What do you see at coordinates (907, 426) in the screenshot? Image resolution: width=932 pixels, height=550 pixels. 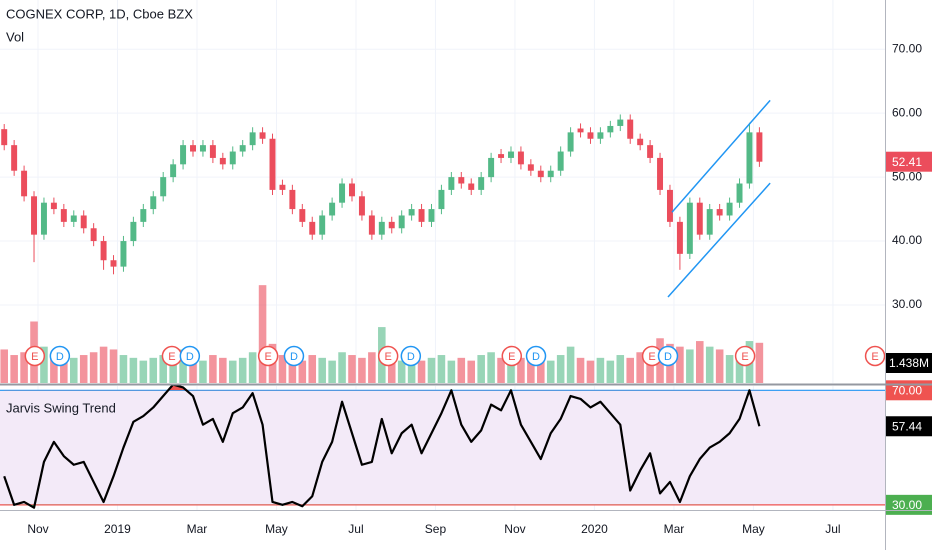 I see `indicator-last-label: 57.44` at bounding box center [907, 426].